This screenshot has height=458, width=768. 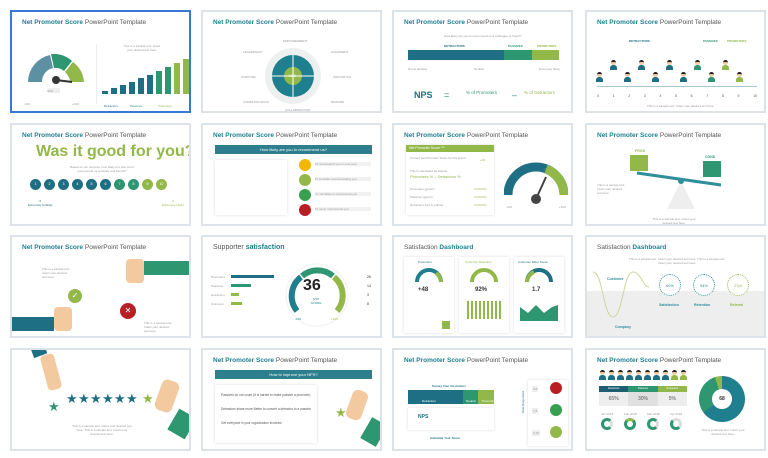 What do you see at coordinates (251, 187) in the screenshot?
I see `text-card` at bounding box center [251, 187].